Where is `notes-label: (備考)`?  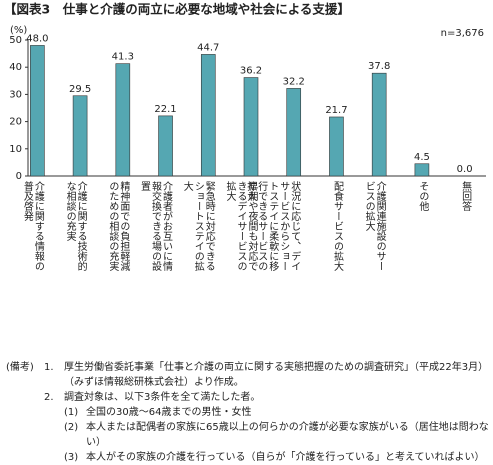
notes-label: (備考) is located at coordinates (20, 367).